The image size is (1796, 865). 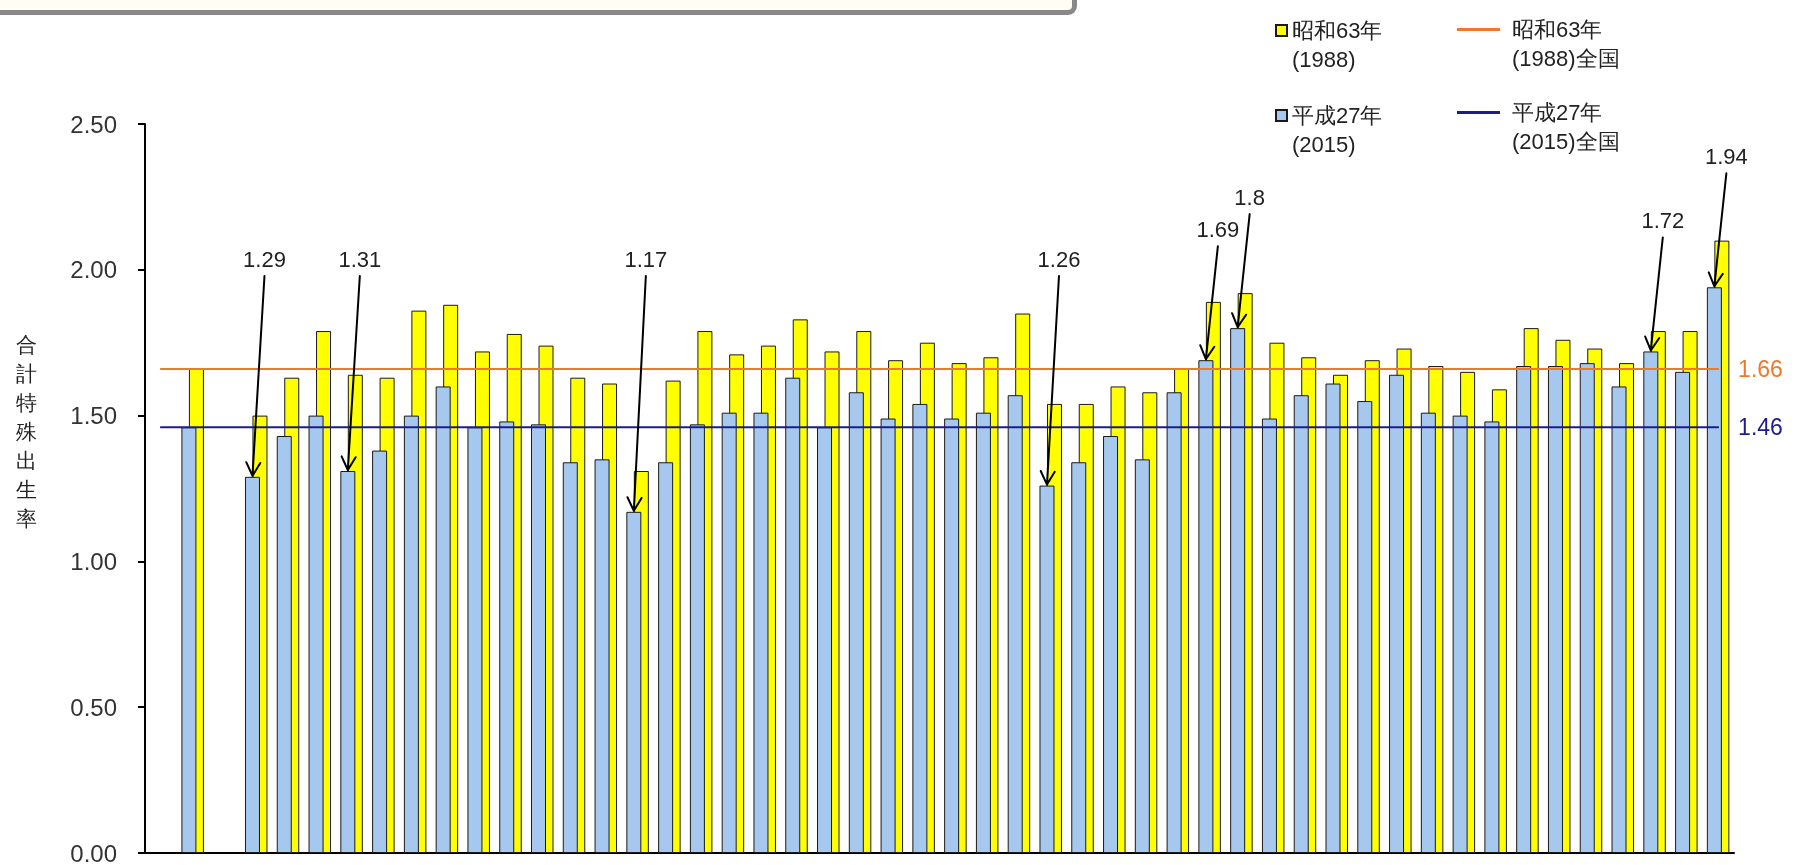 I want to click on y-tick-label: 2.00, so click(x=93, y=270).